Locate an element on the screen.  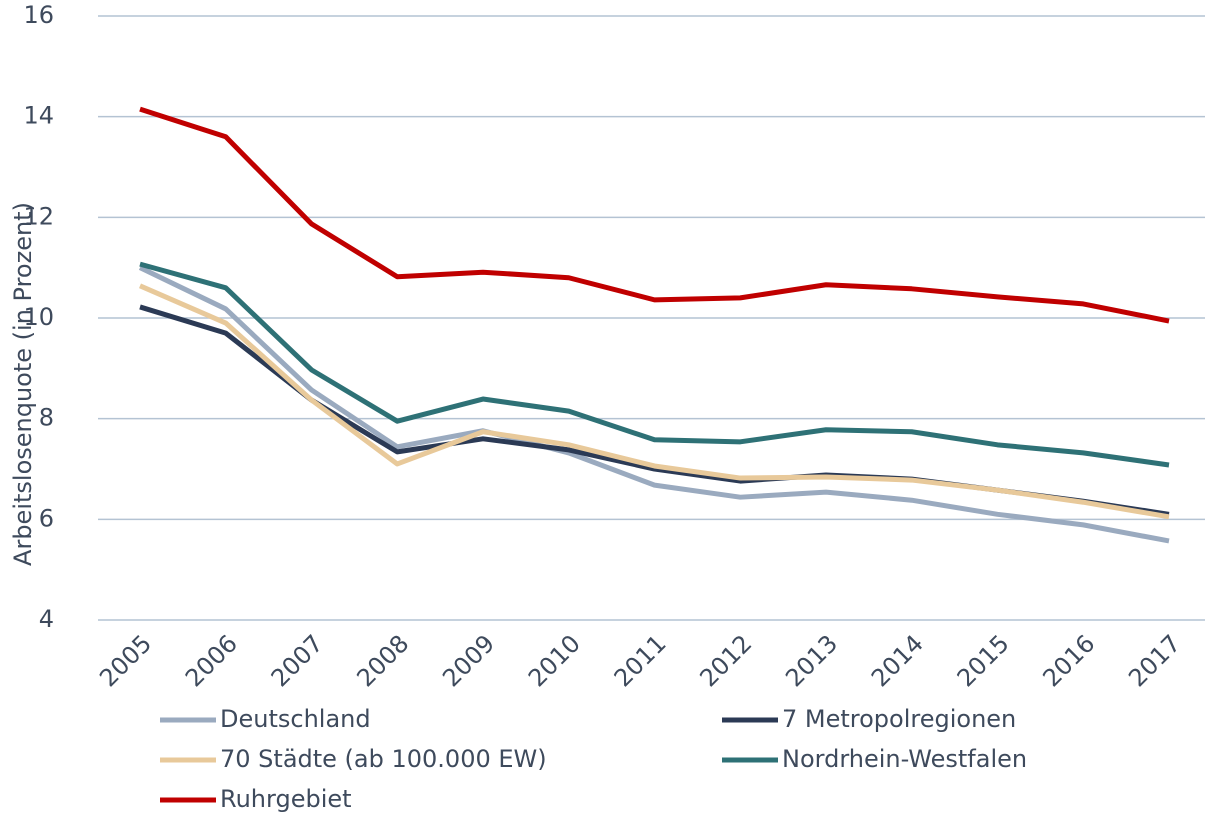
y-tick-label: 12 is located at coordinates (38, 216).